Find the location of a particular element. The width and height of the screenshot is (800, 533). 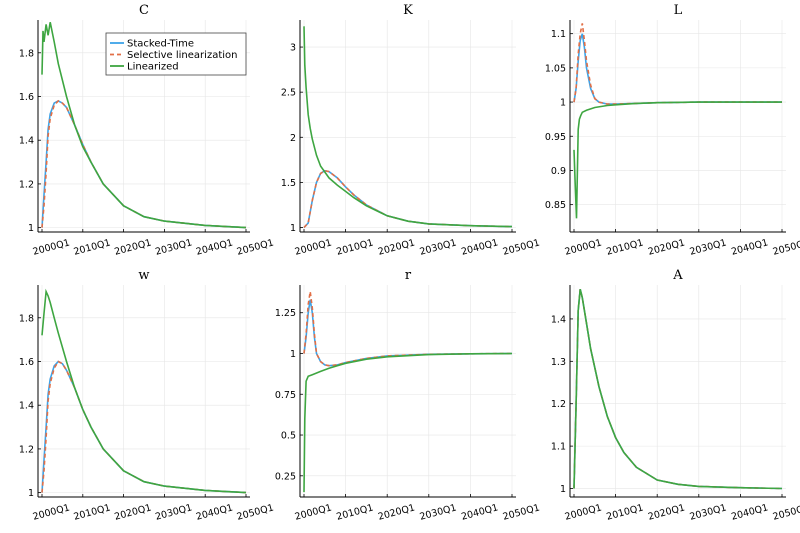

legend-entry: Linearized is located at coordinates (153, 67).